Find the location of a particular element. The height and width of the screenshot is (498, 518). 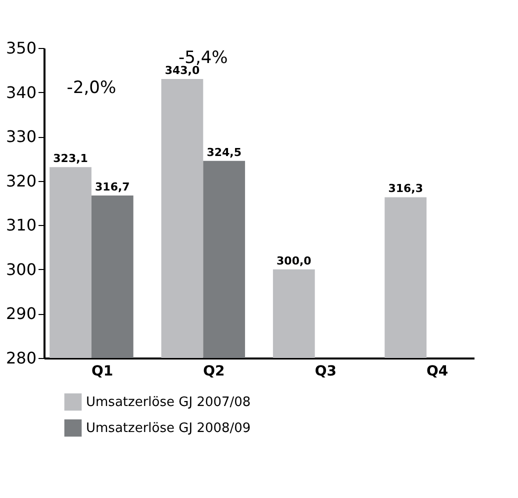

data-label: 316,7 is located at coordinates (112, 187).